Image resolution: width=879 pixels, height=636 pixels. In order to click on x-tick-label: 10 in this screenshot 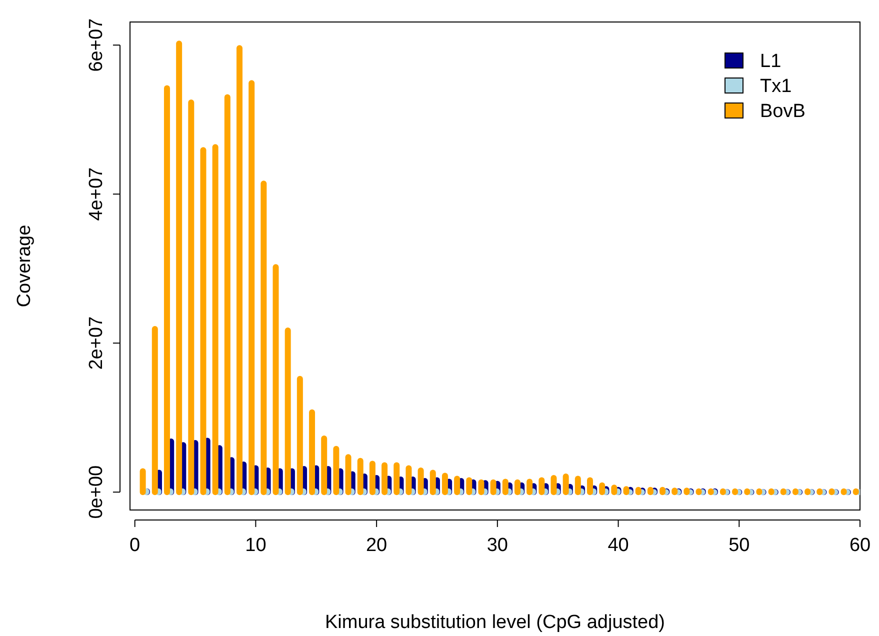, I will do `click(255, 545)`.